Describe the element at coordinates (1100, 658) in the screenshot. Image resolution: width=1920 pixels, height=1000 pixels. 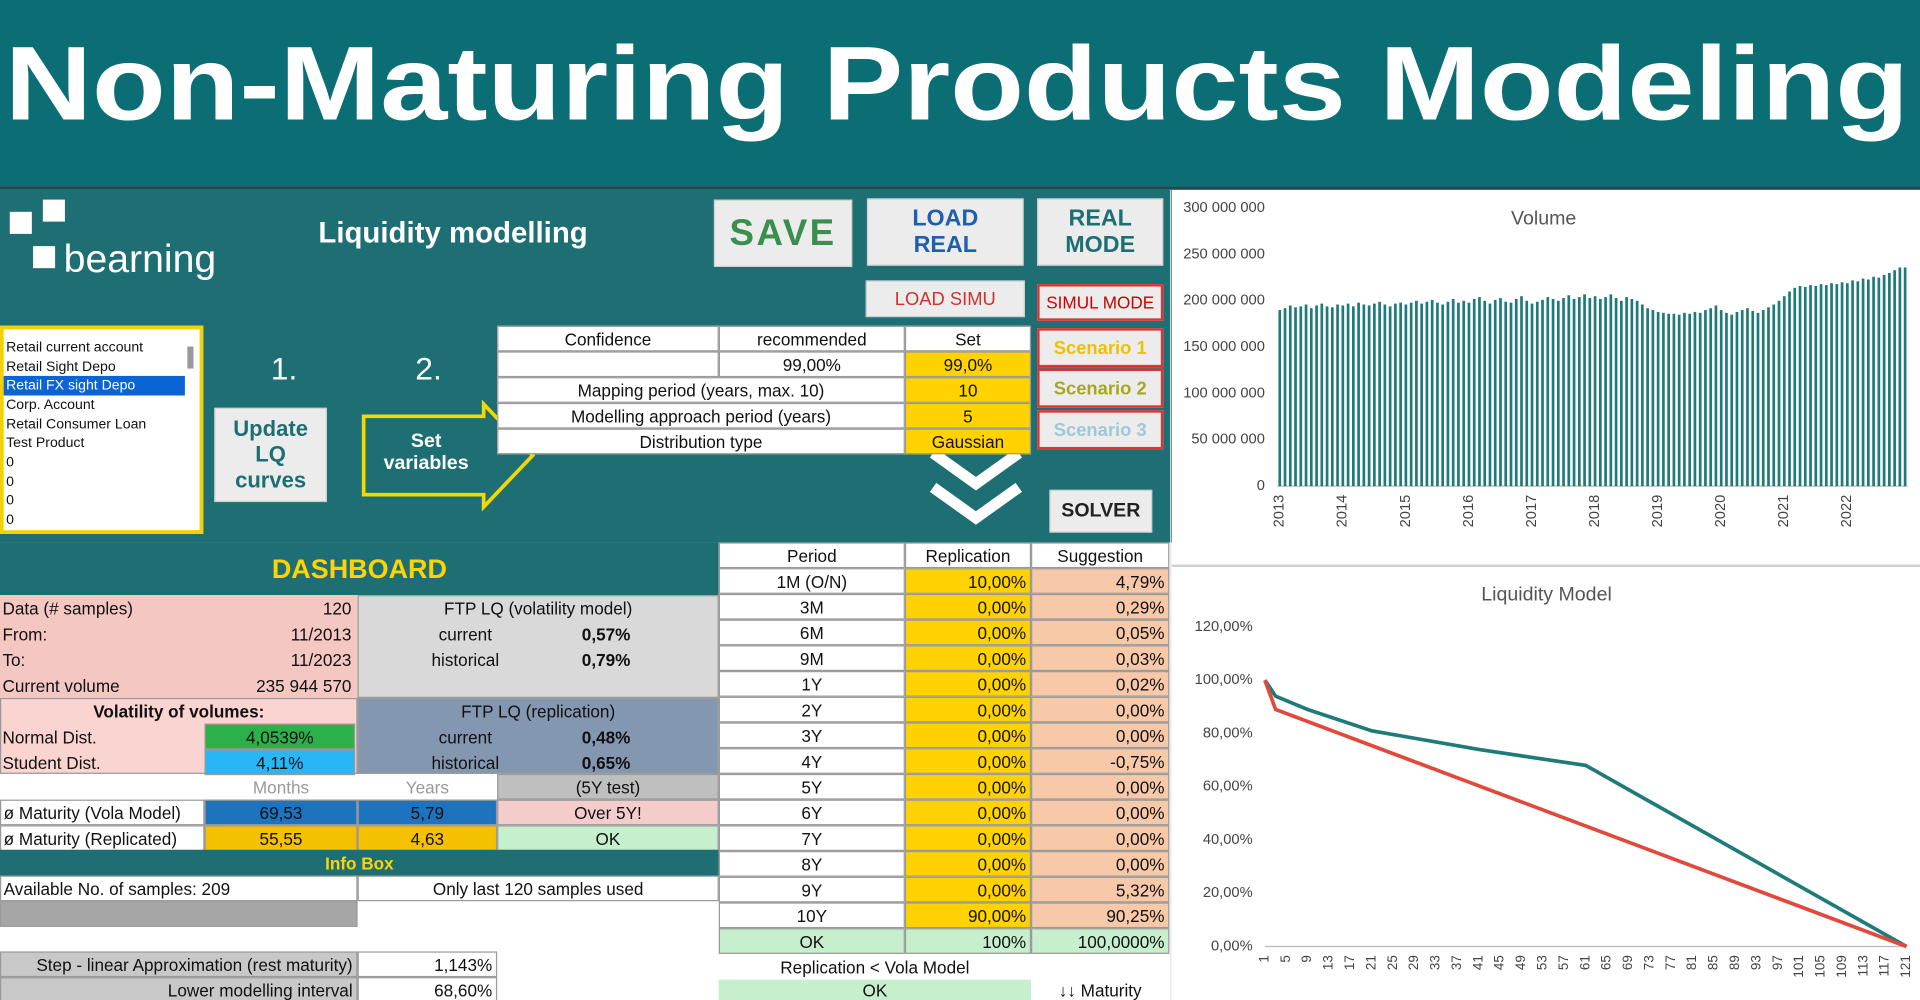
I see `rows: 0,03%` at that location.